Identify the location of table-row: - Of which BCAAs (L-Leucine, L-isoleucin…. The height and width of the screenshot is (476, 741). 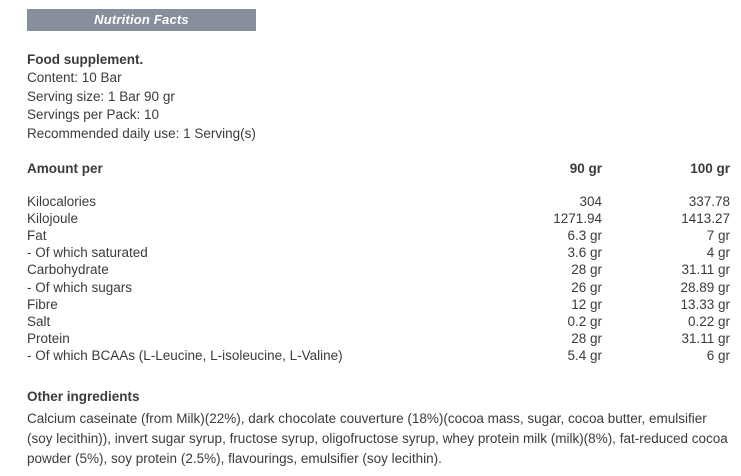
(378, 355).